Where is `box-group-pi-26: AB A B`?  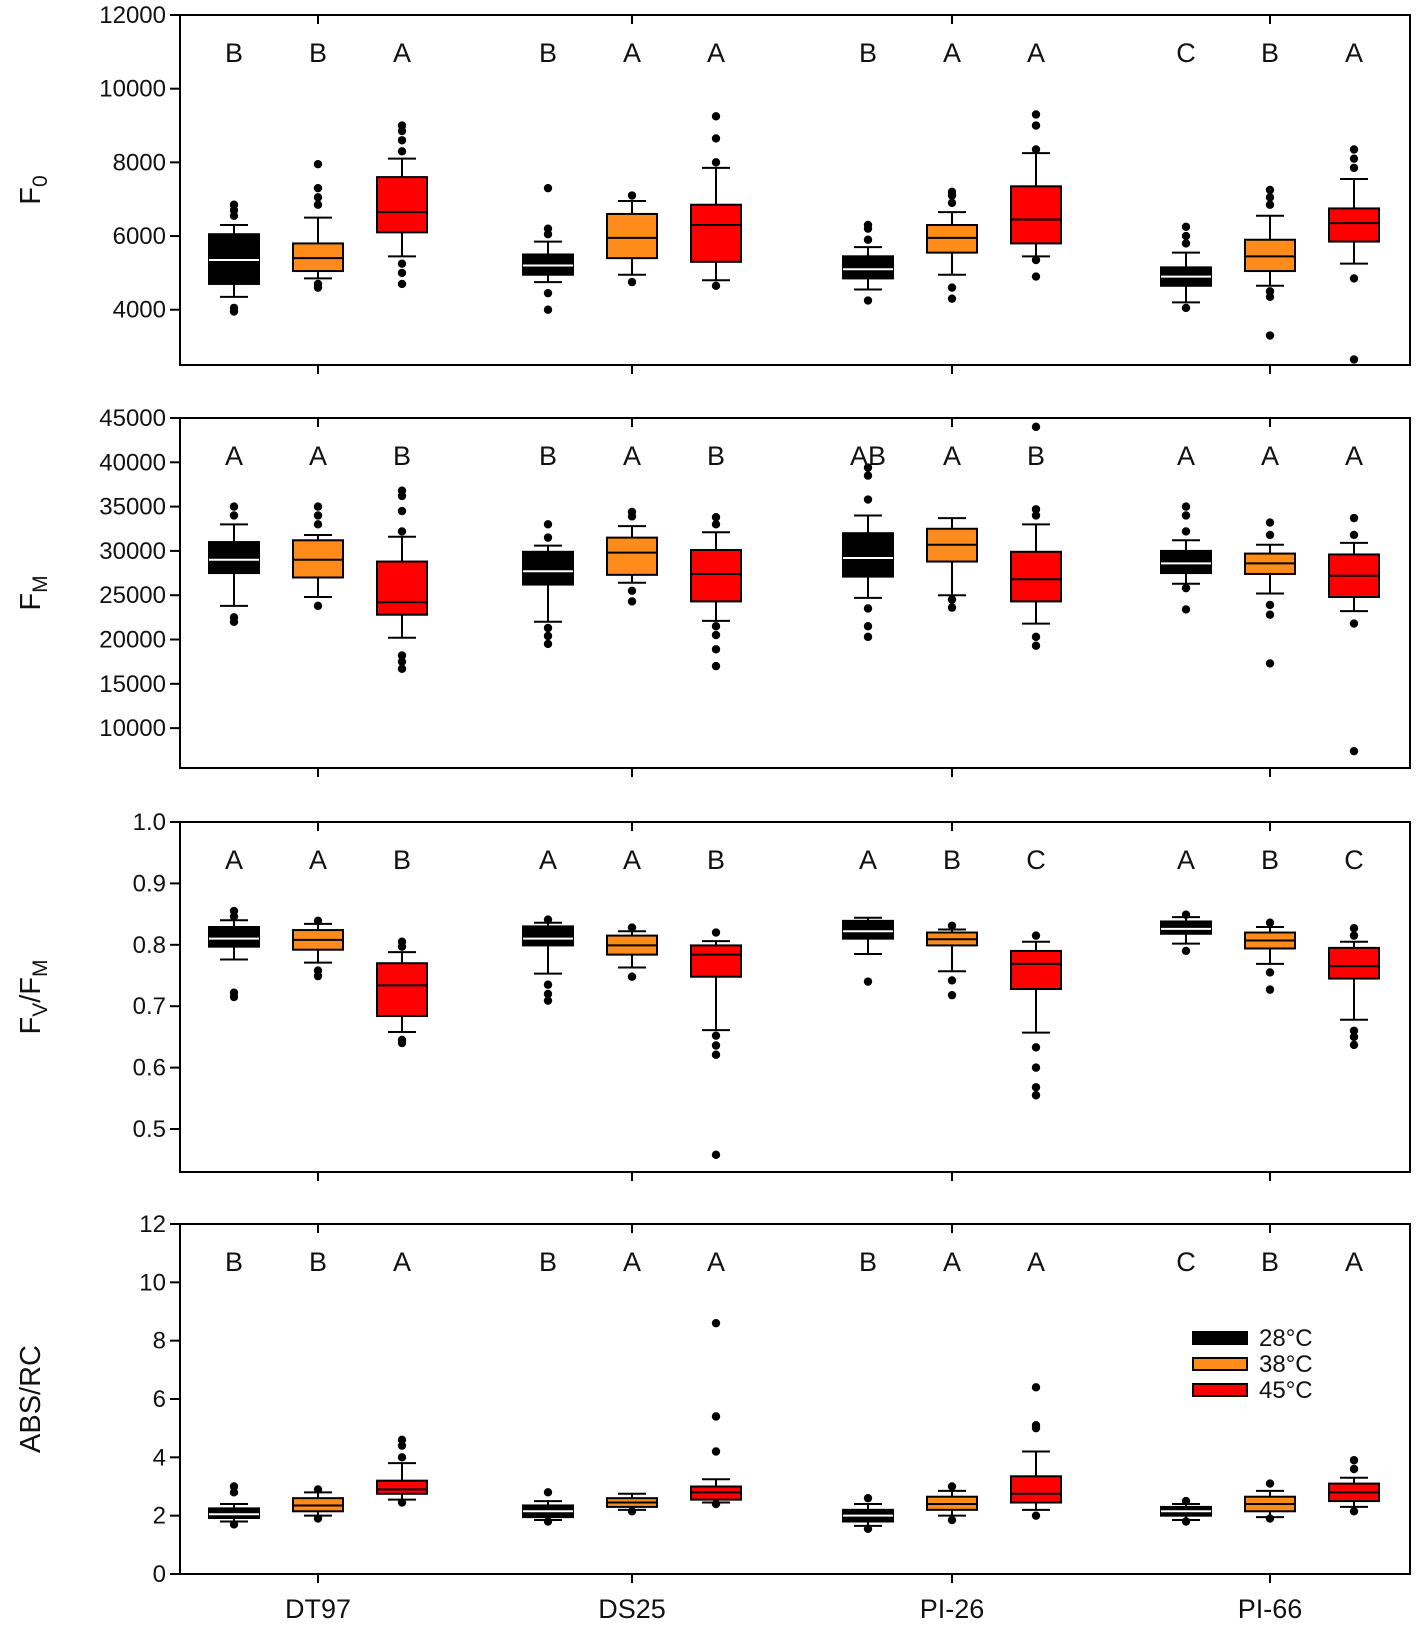 box-group-pi-26: AB A B is located at coordinates (952, 536).